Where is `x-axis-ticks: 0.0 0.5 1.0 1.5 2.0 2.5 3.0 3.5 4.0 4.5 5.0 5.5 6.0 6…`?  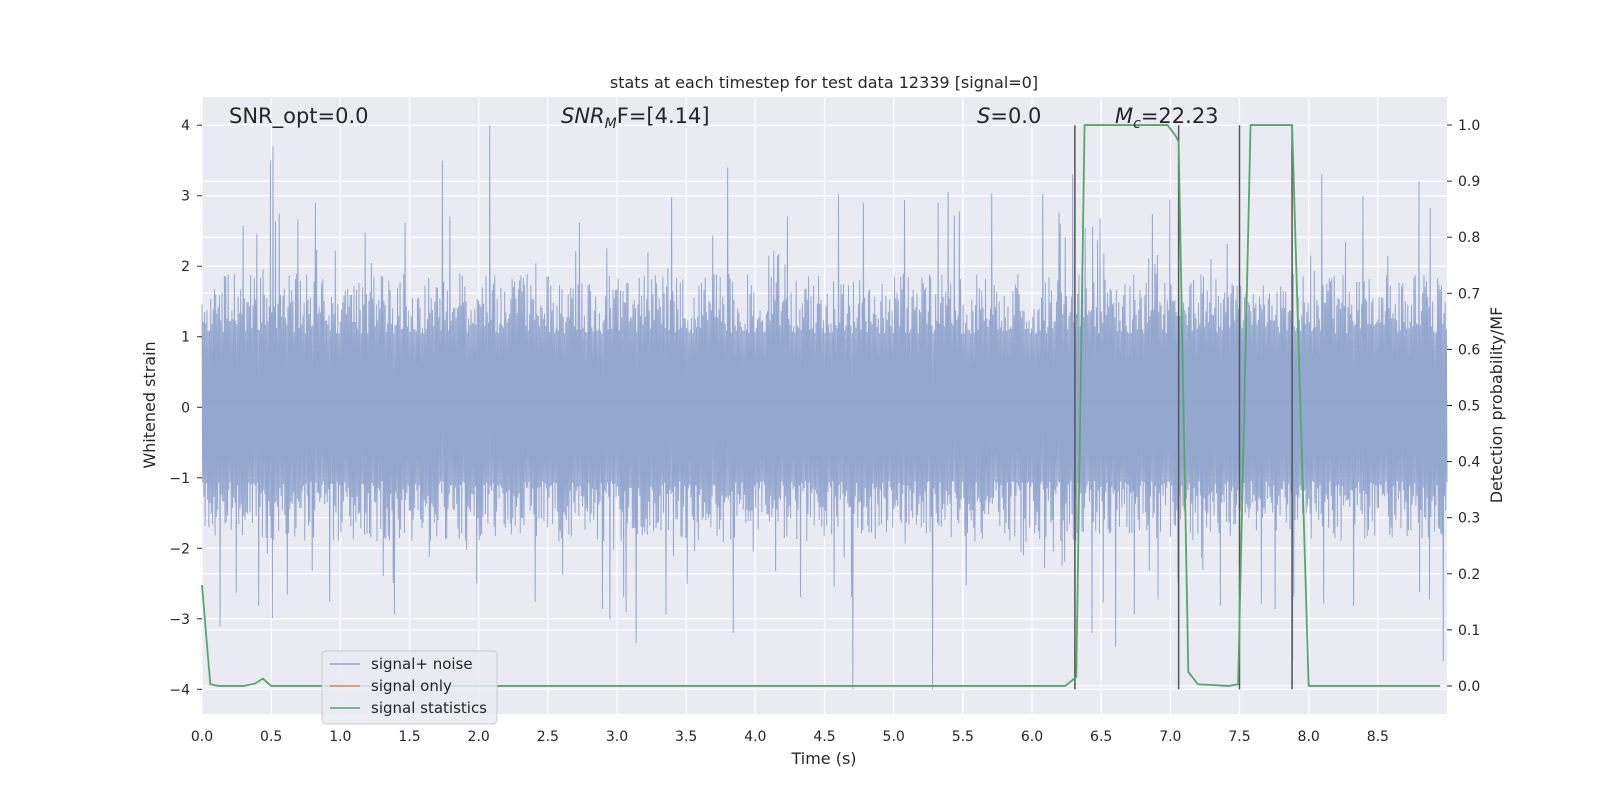 x-axis-ticks: 0.0 0.5 1.0 1.5 2.0 2.5 3.0 3.5 4.0 4.5 5.0 5.5 6.0 6… is located at coordinates (790, 737).